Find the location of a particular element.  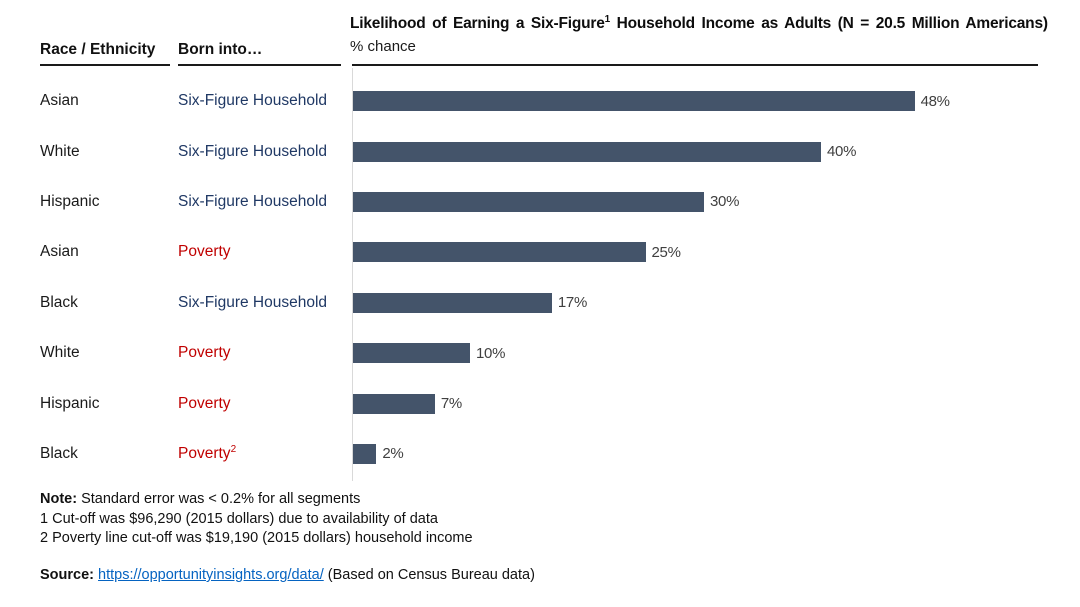

table-row: Black Poverty2 2% is located at coordinates (540, 454).